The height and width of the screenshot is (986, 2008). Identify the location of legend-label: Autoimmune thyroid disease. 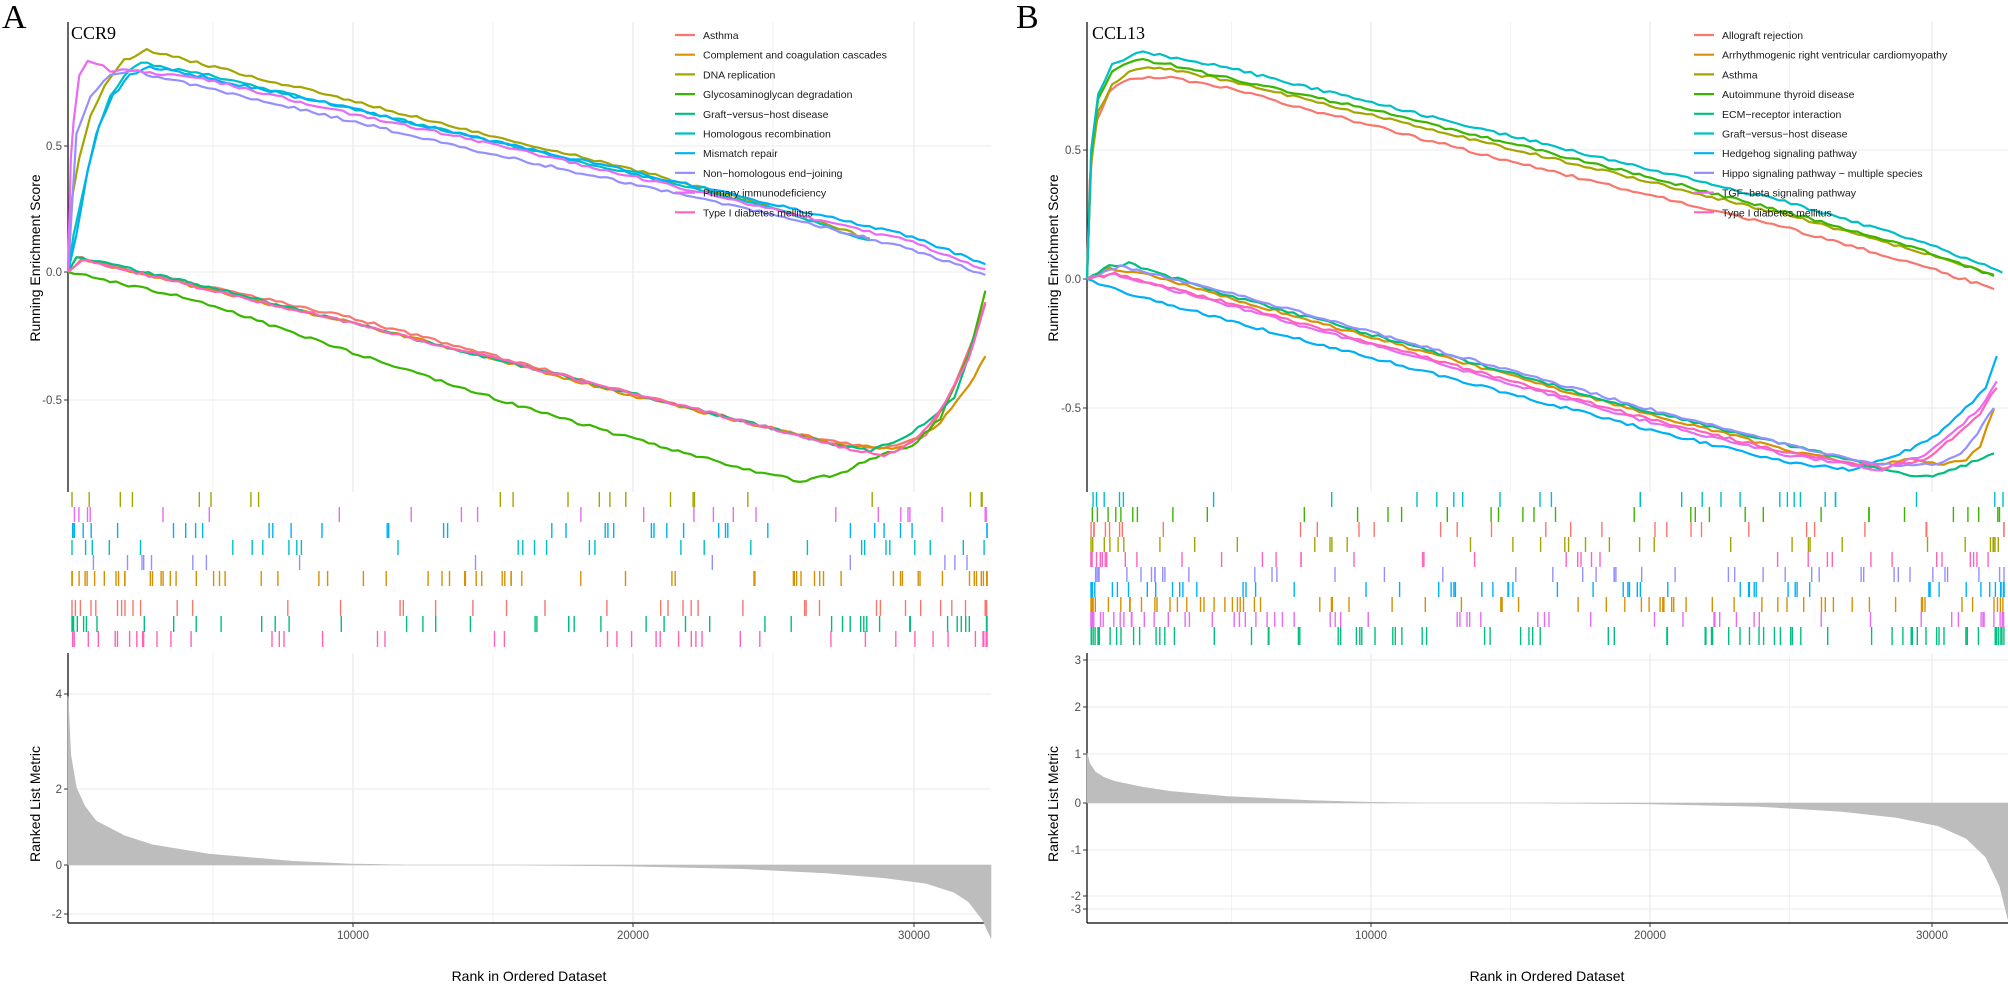
(1788, 95).